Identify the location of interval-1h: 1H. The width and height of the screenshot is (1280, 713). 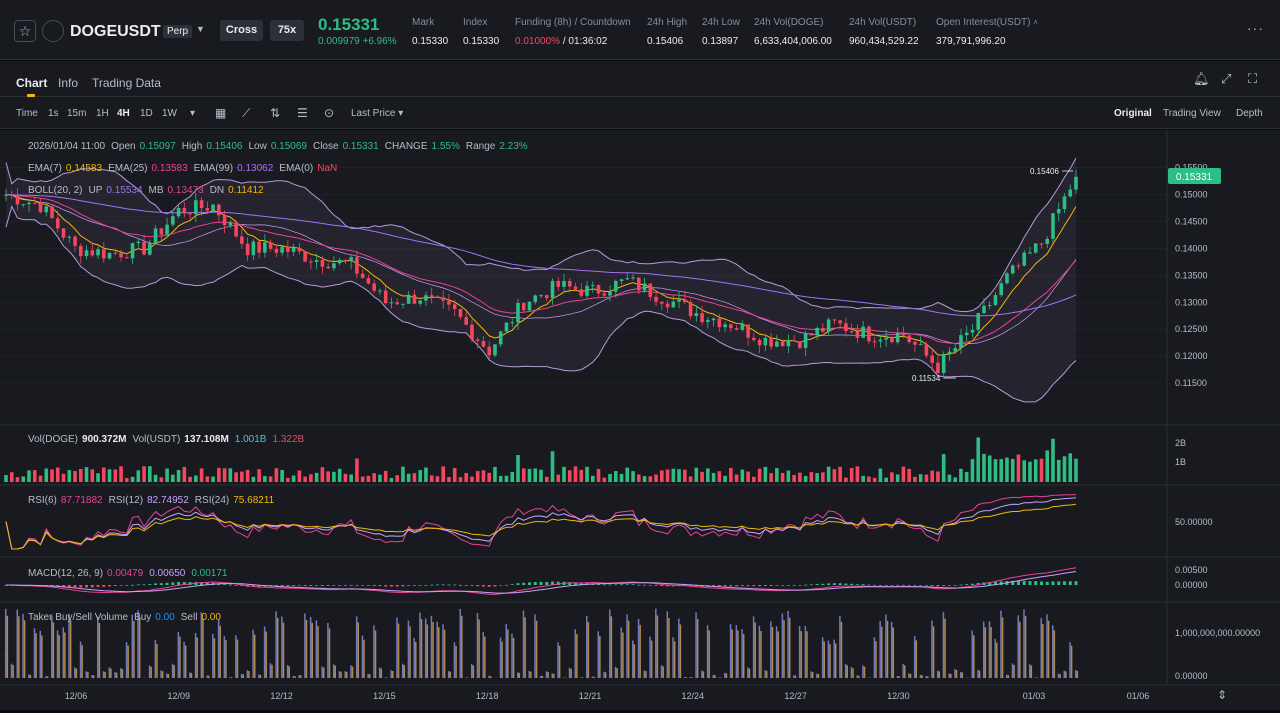
(102, 113).